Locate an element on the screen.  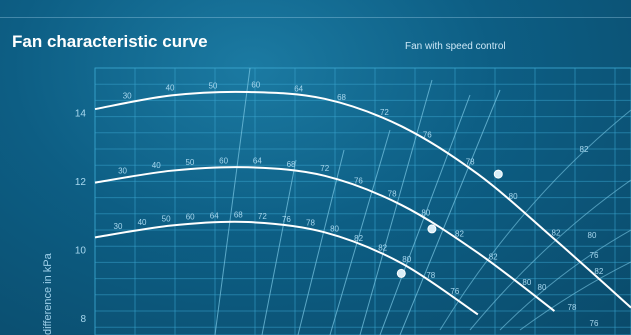
top-divider is located at coordinates (315, 17).